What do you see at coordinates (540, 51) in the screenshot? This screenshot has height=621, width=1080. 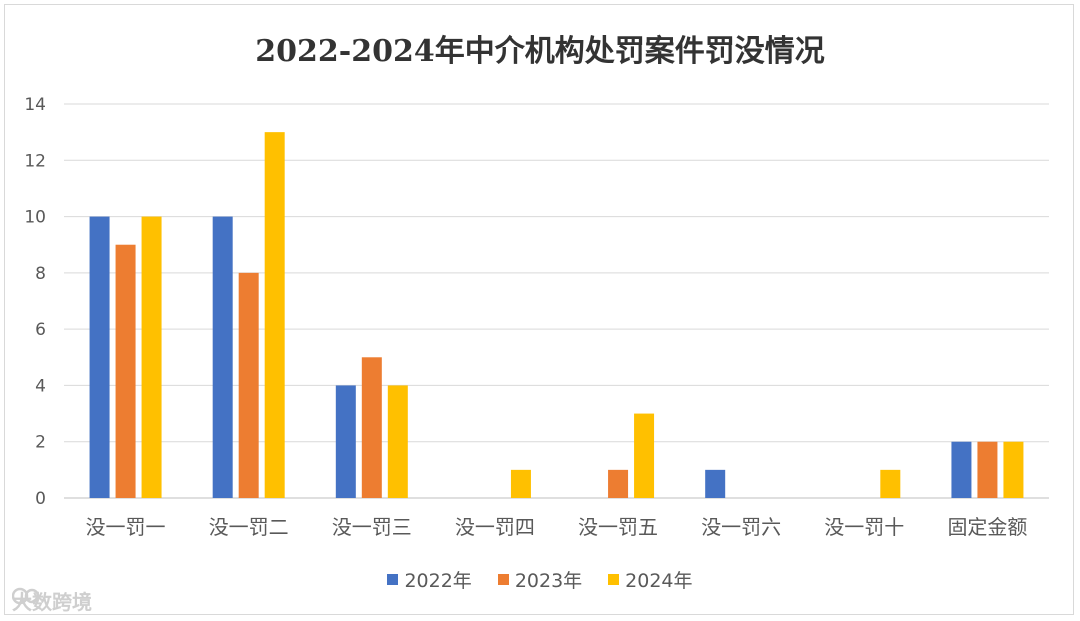 I see `chart-title: 2022-2024年中介机构处罚案件罚没情况` at bounding box center [540, 51].